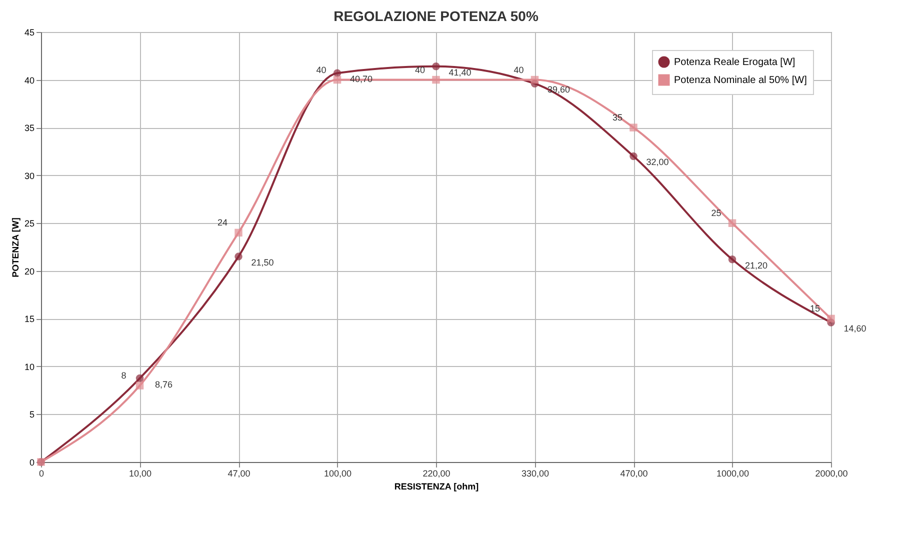  I want to click on data-label: 41,40, so click(460, 72).